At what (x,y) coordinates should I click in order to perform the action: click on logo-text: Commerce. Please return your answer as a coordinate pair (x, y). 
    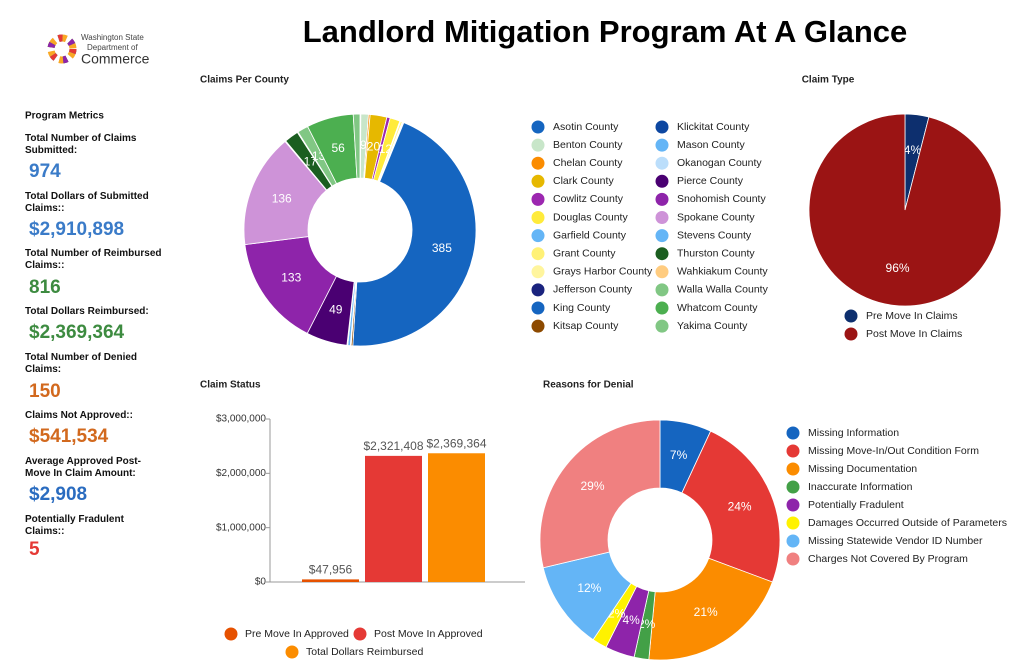
    Looking at the image, I should click on (115, 59).